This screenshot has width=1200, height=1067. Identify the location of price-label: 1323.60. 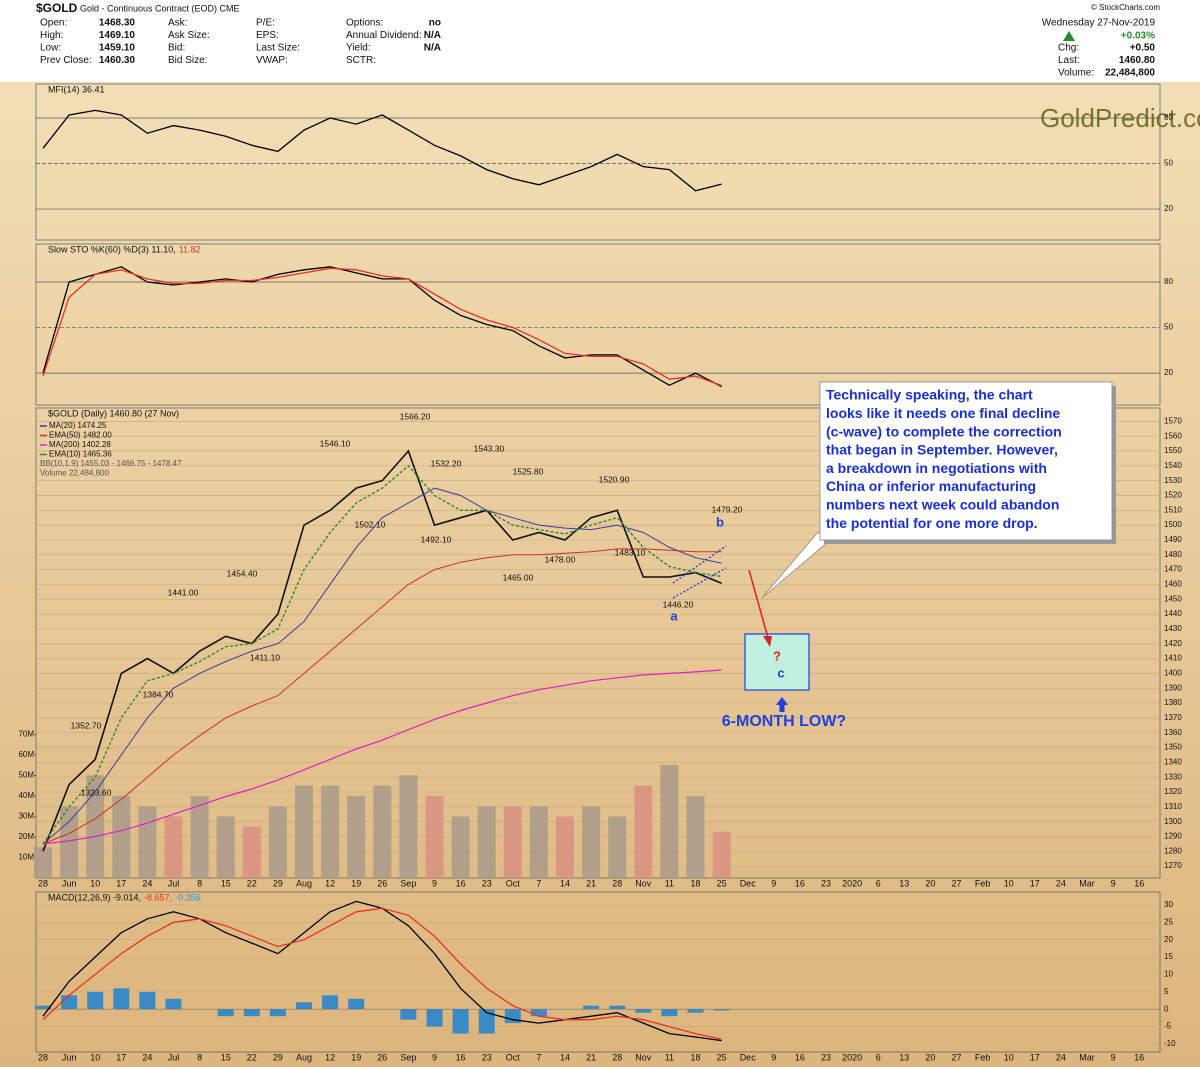
(96, 792).